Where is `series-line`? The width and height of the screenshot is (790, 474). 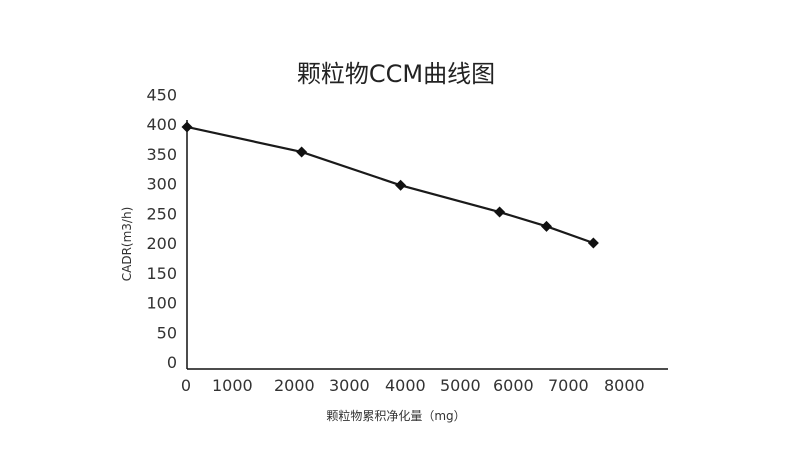
series-line is located at coordinates (390, 185).